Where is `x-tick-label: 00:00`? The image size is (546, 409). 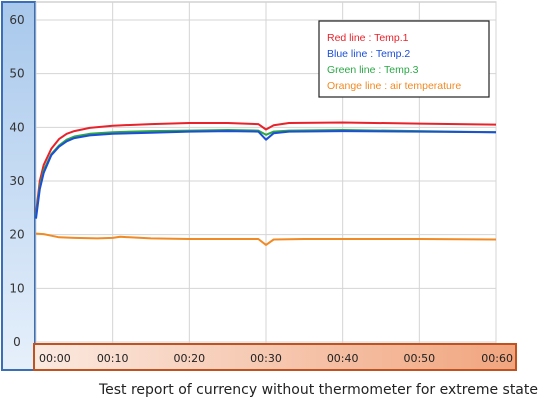 x-tick-label: 00:00 is located at coordinates (55, 358).